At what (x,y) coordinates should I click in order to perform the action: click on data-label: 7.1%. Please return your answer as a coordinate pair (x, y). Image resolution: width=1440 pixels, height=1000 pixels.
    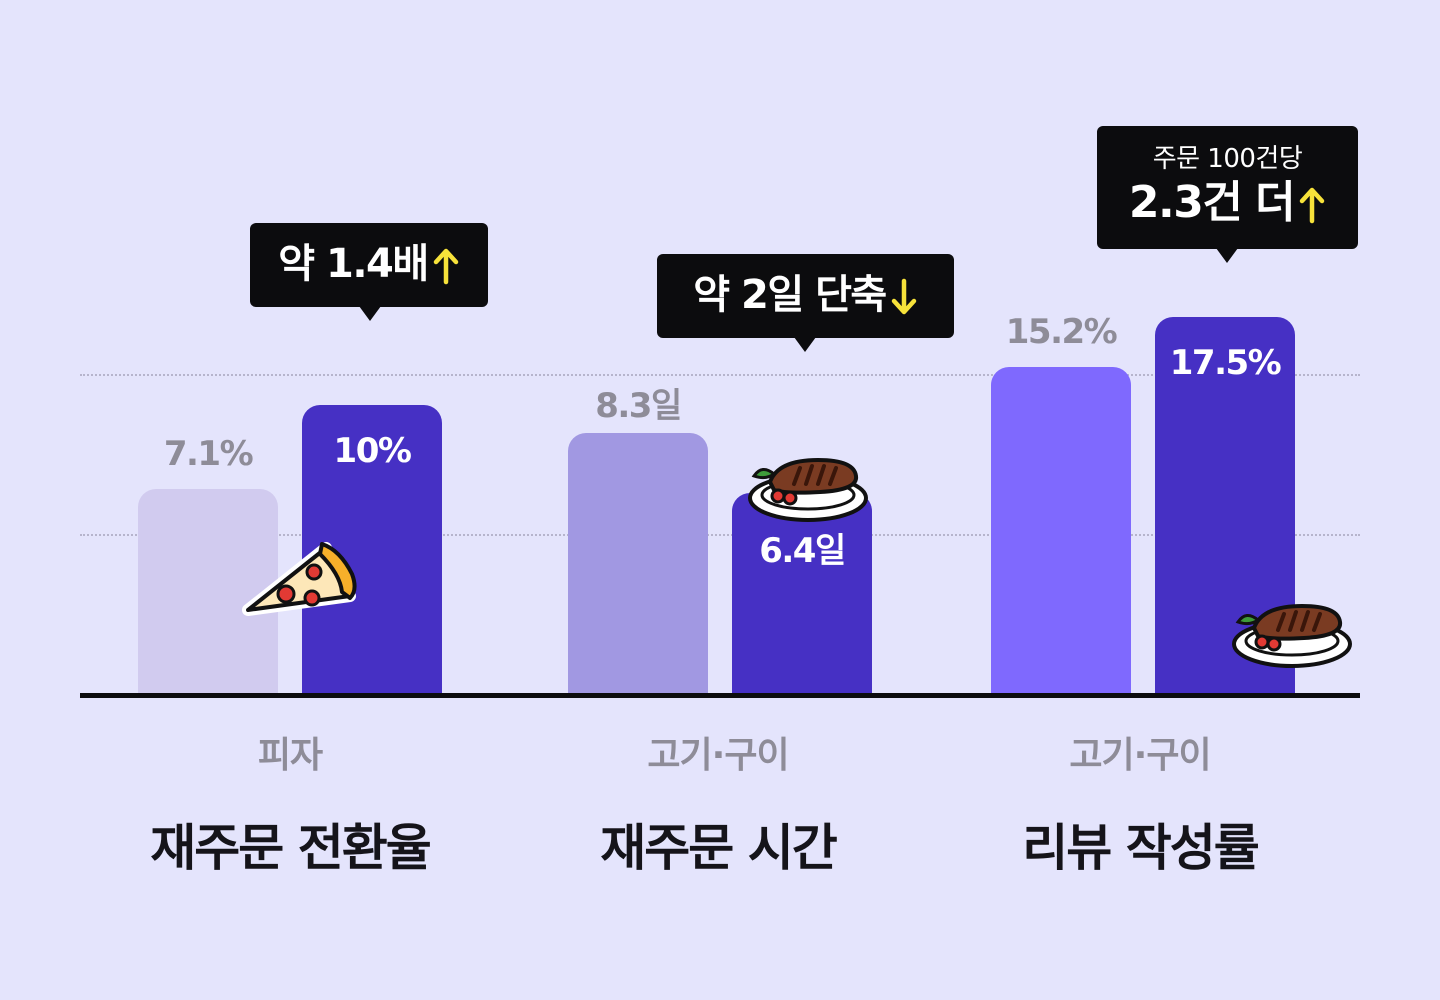
    Looking at the image, I should click on (208, 453).